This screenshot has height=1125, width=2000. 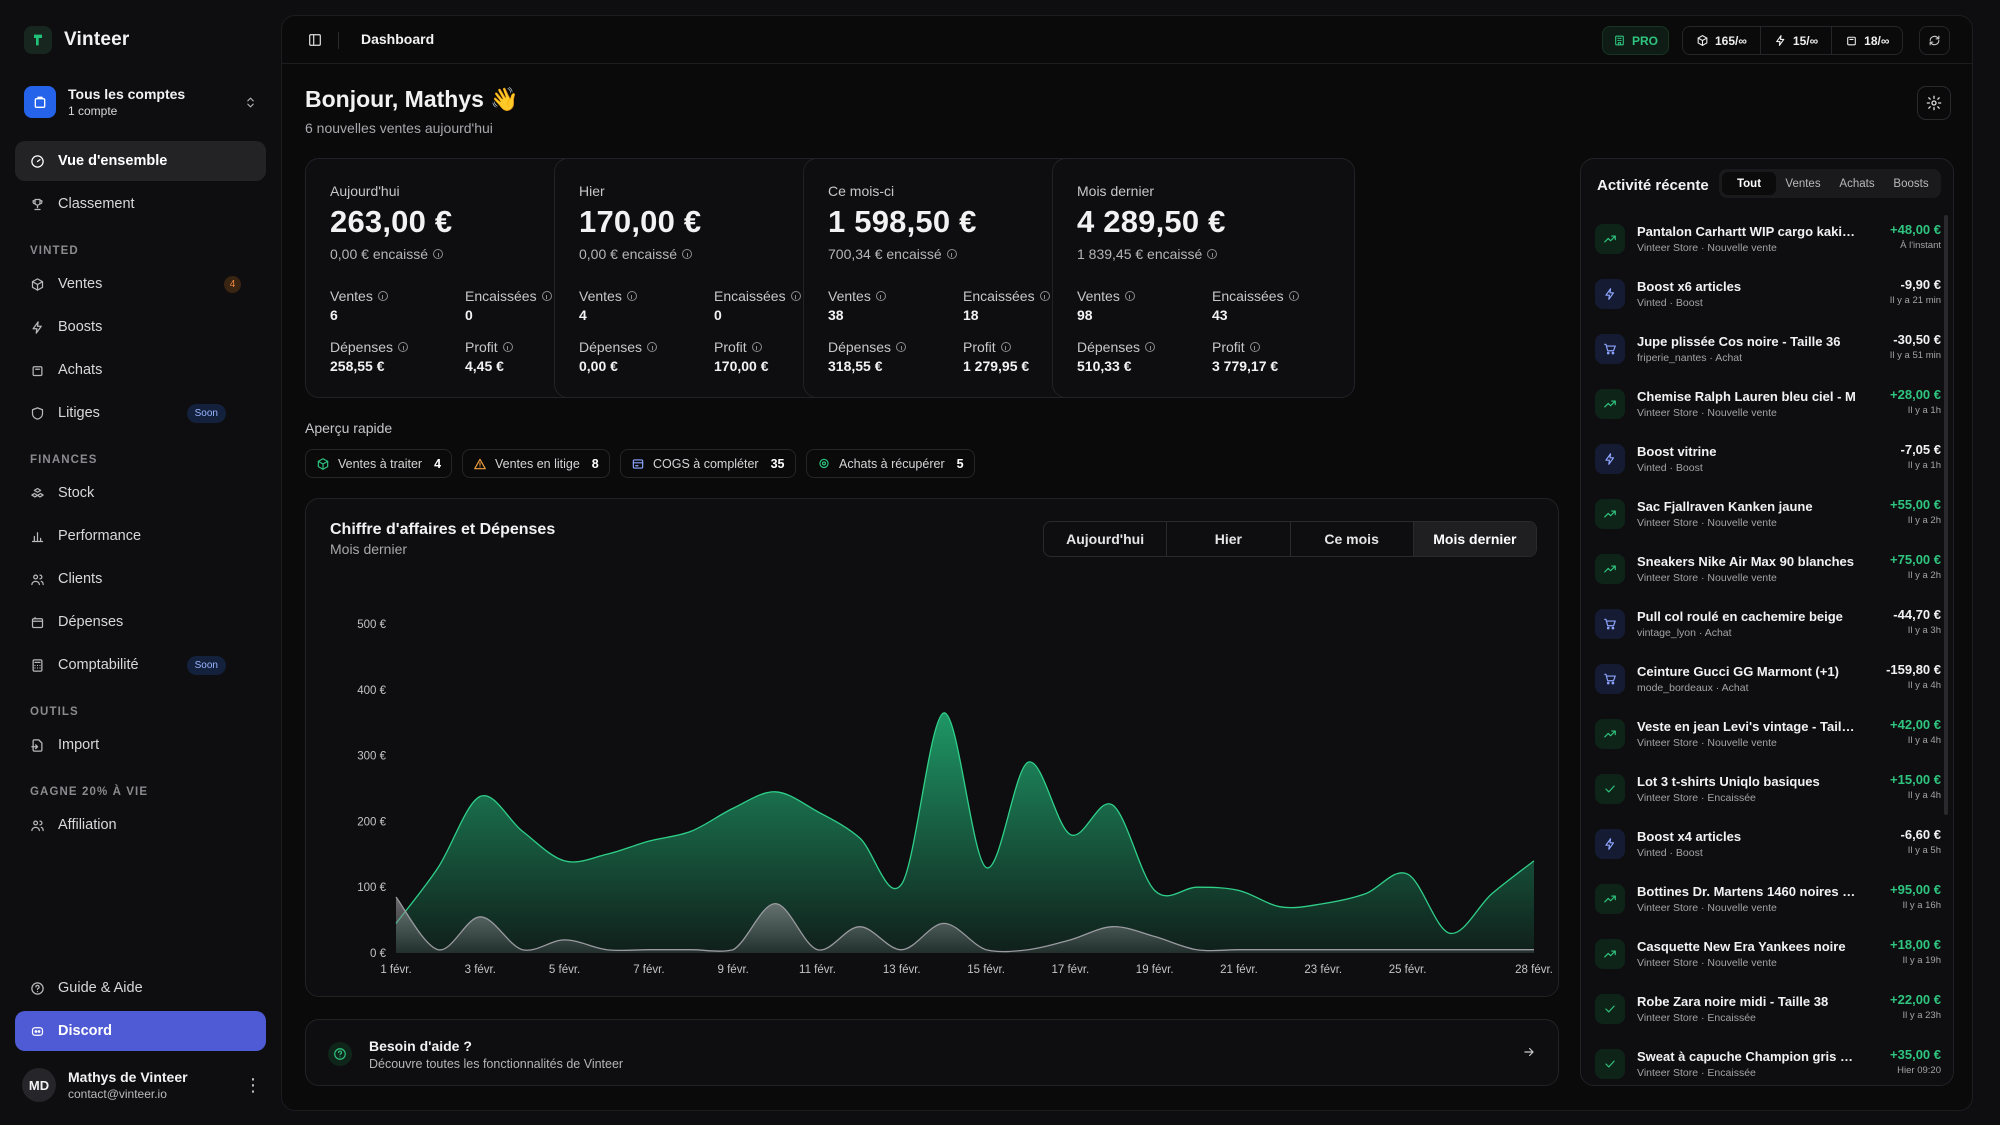 I want to click on sidebar-item-stock: Stock, so click(x=140, y=493).